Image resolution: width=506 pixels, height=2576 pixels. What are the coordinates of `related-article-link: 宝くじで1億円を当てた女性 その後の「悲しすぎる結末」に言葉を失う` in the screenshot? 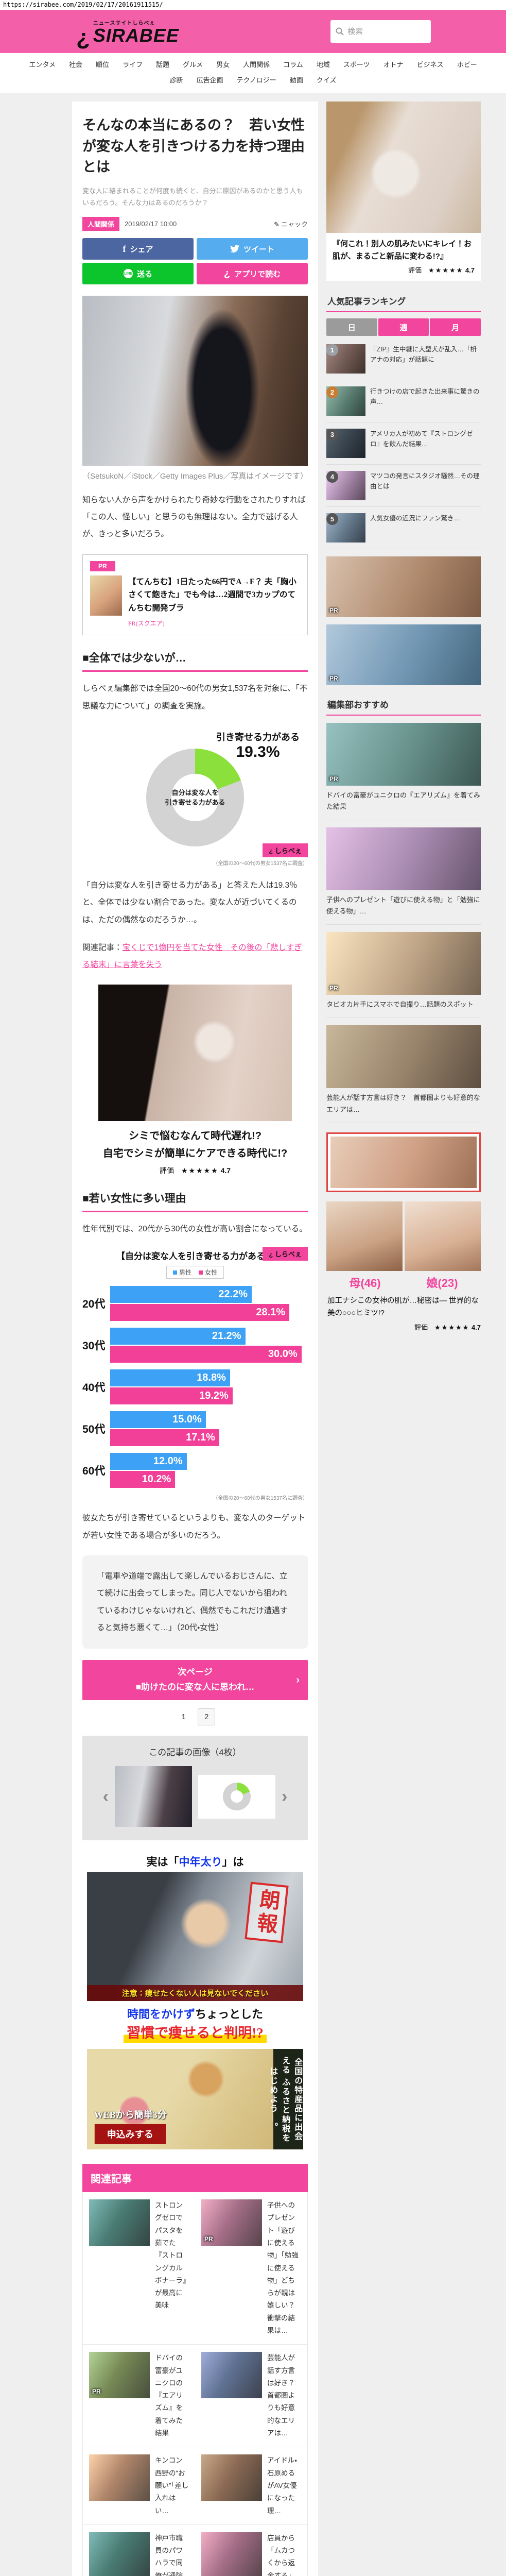 It's located at (192, 956).